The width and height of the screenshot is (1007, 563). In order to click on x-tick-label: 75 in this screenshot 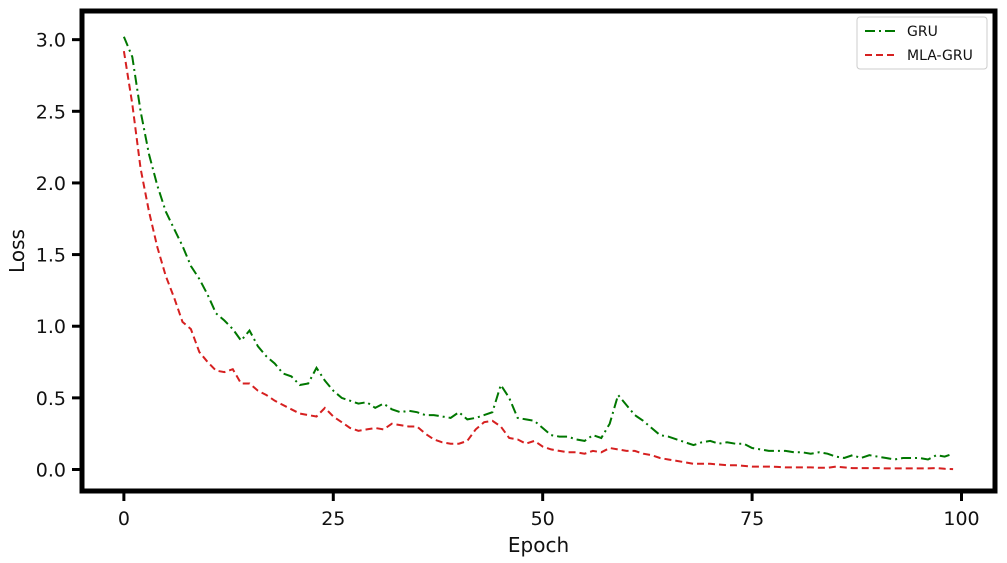, I will do `click(752, 519)`.